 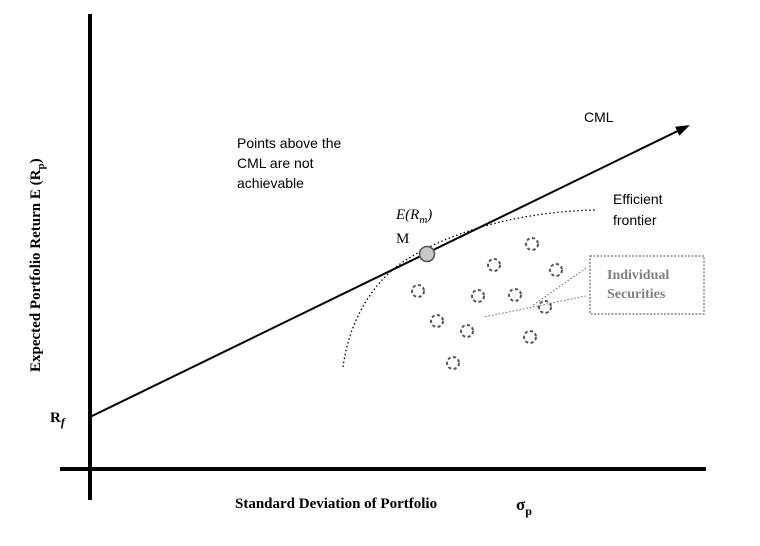 What do you see at coordinates (291, 163) in the screenshot?
I see `points-above-note: Points above the CML are not achievable` at bounding box center [291, 163].